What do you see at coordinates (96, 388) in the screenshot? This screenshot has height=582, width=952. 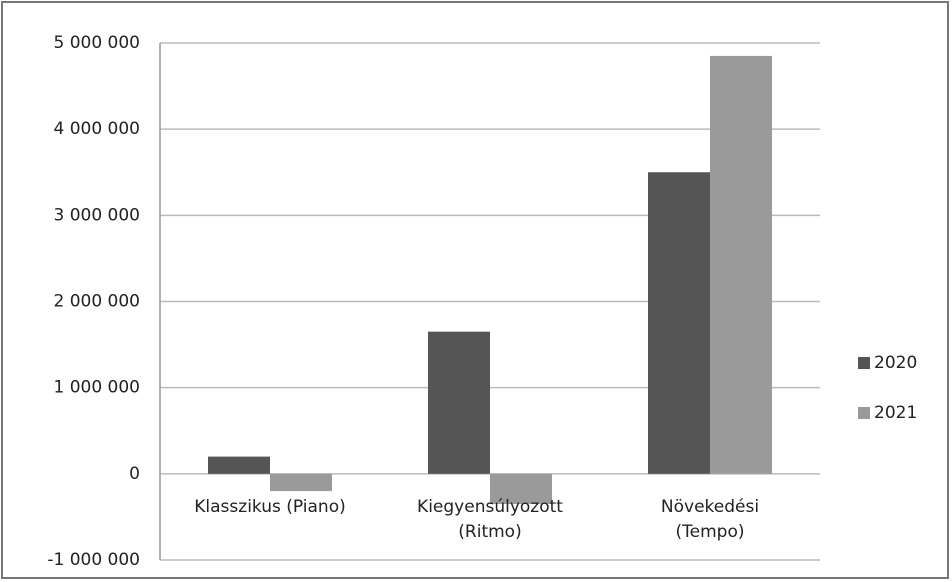 I see `y-tick-label: 1 000 000` at bounding box center [96, 388].